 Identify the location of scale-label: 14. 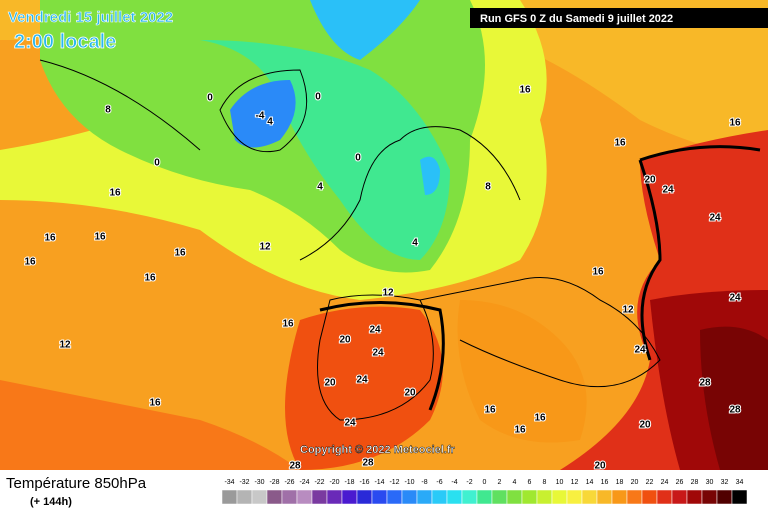
(590, 482).